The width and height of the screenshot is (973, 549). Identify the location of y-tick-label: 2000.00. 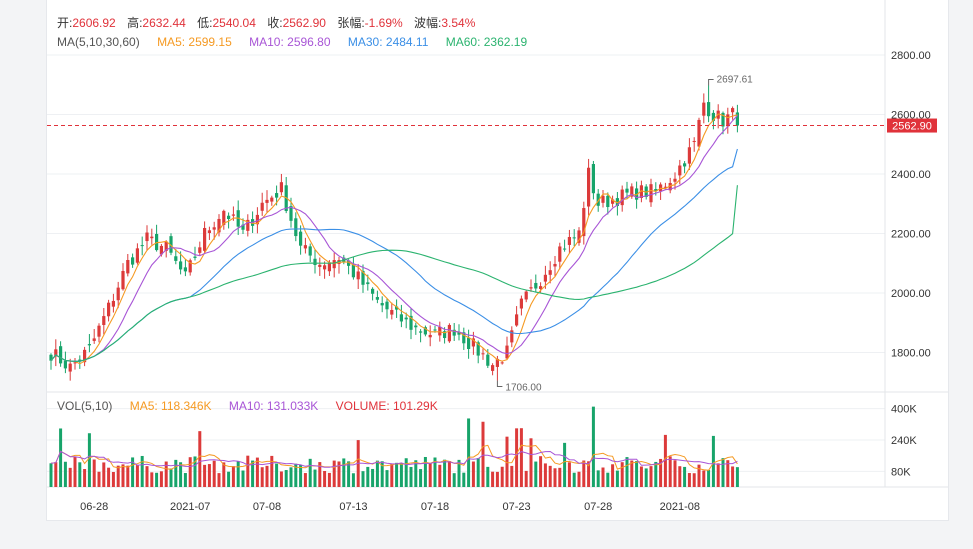
(911, 294).